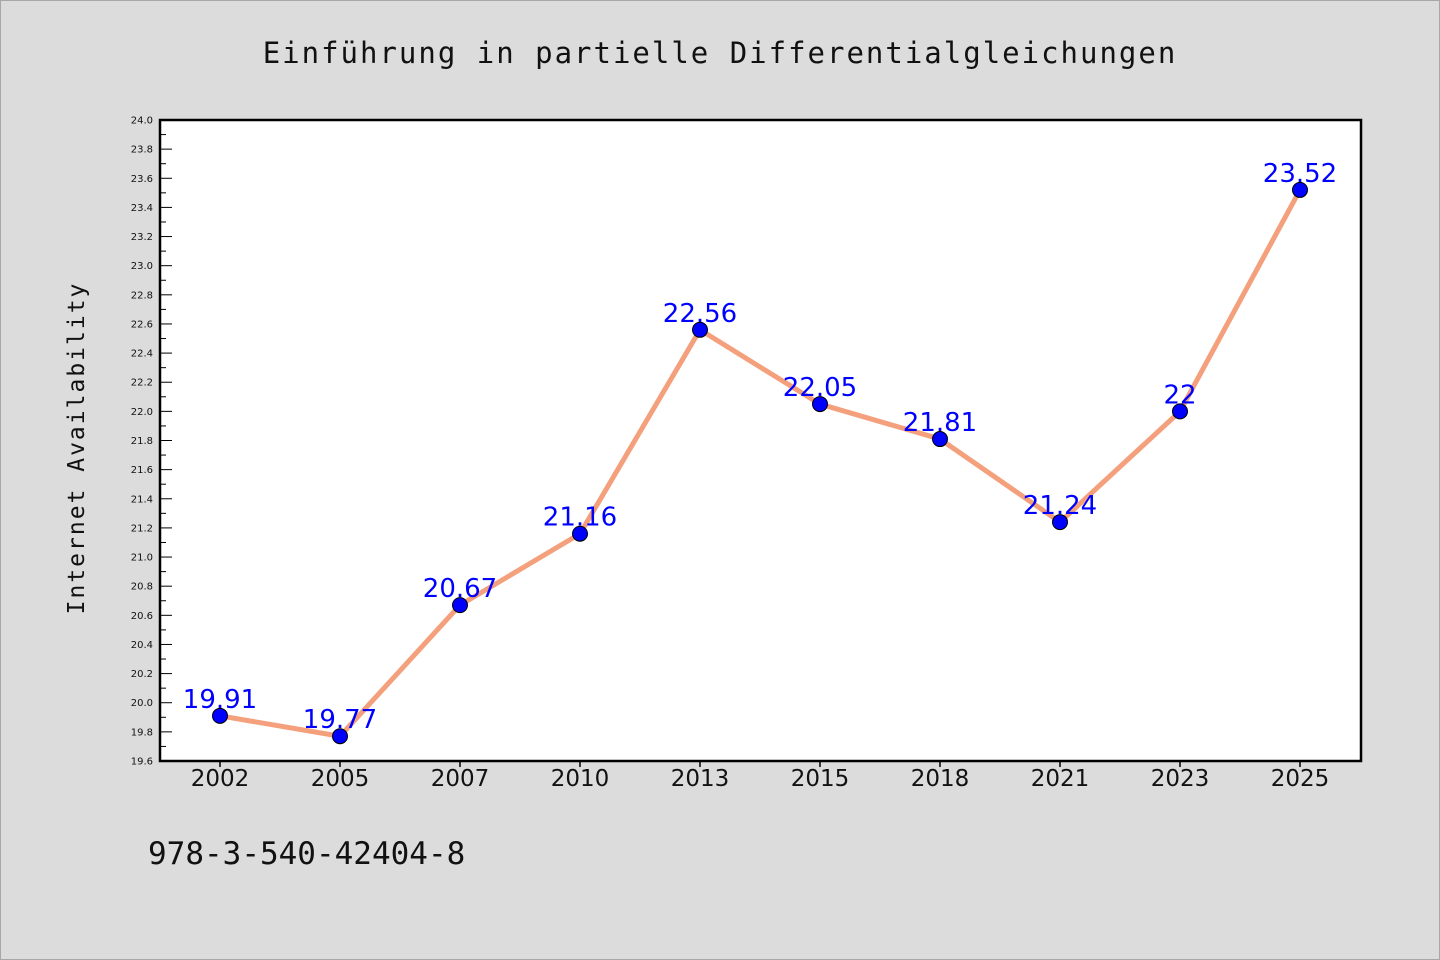 Image resolution: width=1440 pixels, height=960 pixels. I want to click on y-tick-label: 20.2, so click(142, 674).